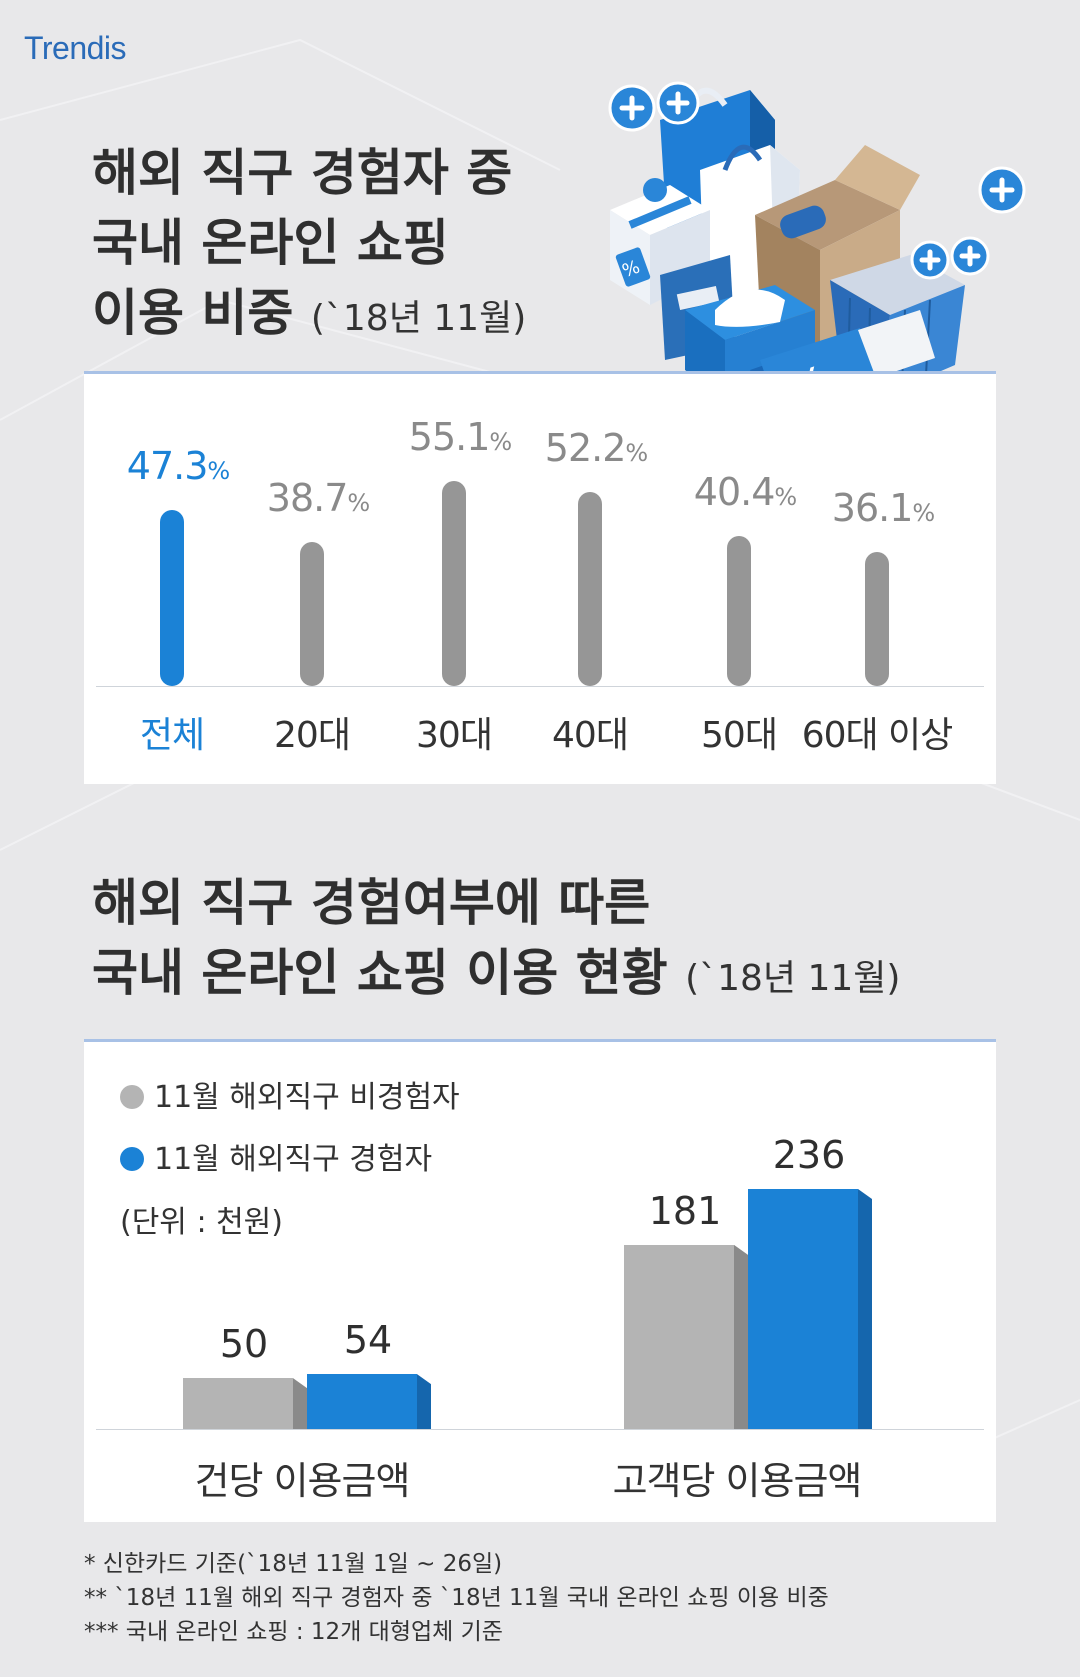  Describe the element at coordinates (244, 1344) in the screenshot. I see `bar-value-label: 50` at that location.